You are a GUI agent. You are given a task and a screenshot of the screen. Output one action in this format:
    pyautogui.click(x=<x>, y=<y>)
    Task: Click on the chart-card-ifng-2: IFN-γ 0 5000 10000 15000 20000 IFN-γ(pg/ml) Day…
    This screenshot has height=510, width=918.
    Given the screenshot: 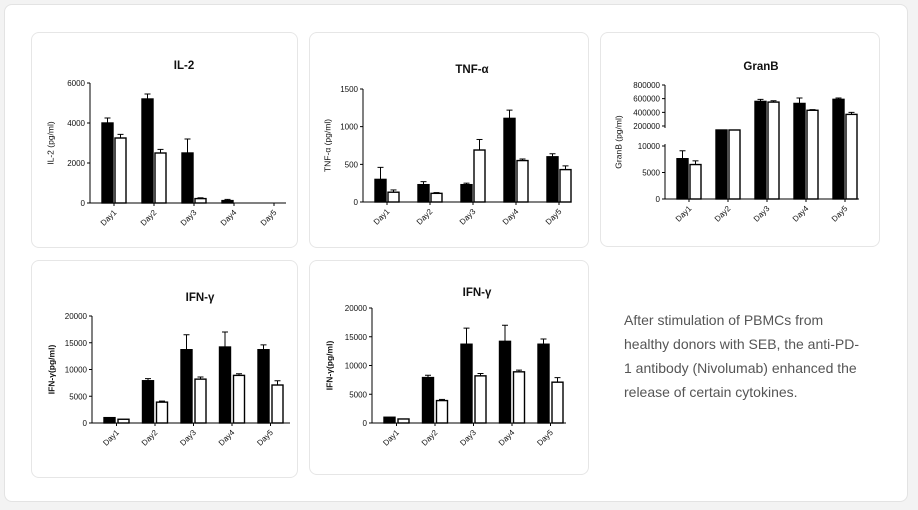 What is the action you would take?
    pyautogui.click(x=449, y=367)
    